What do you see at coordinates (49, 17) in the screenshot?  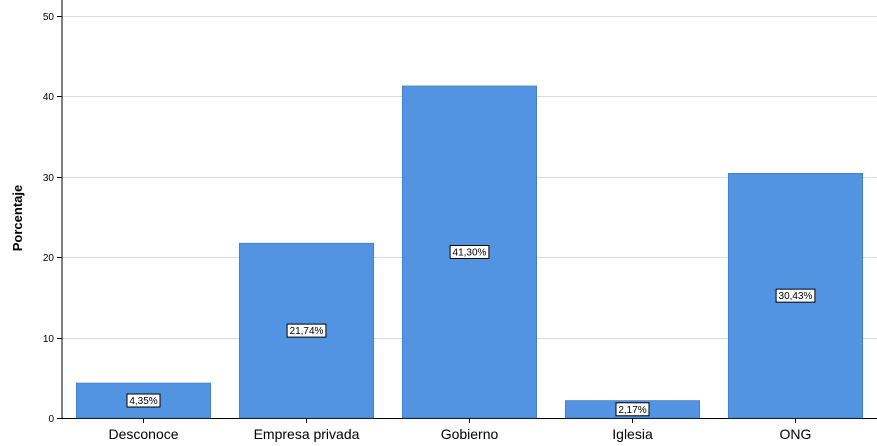 I see `y-tick-label: 50` at bounding box center [49, 17].